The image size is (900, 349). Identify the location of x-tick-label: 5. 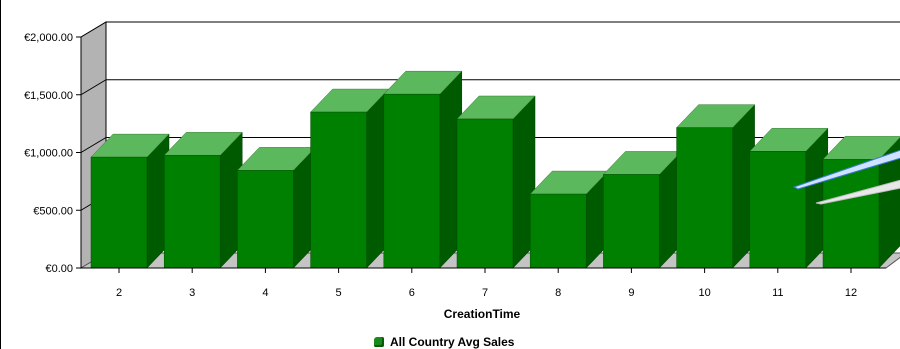
(339, 293).